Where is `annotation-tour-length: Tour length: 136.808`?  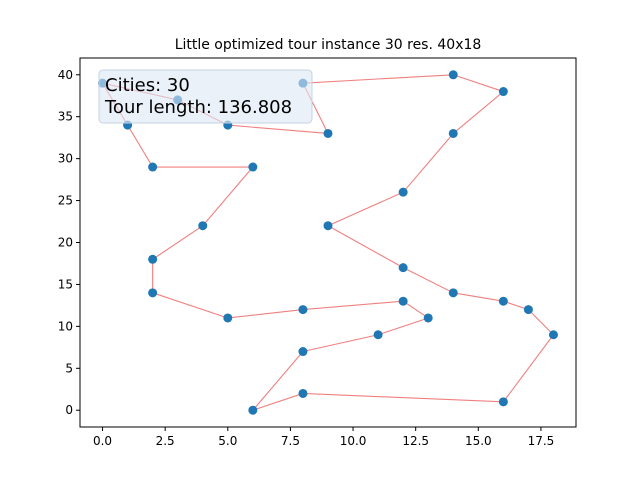 annotation-tour-length: Tour length: 136.808 is located at coordinates (198, 107).